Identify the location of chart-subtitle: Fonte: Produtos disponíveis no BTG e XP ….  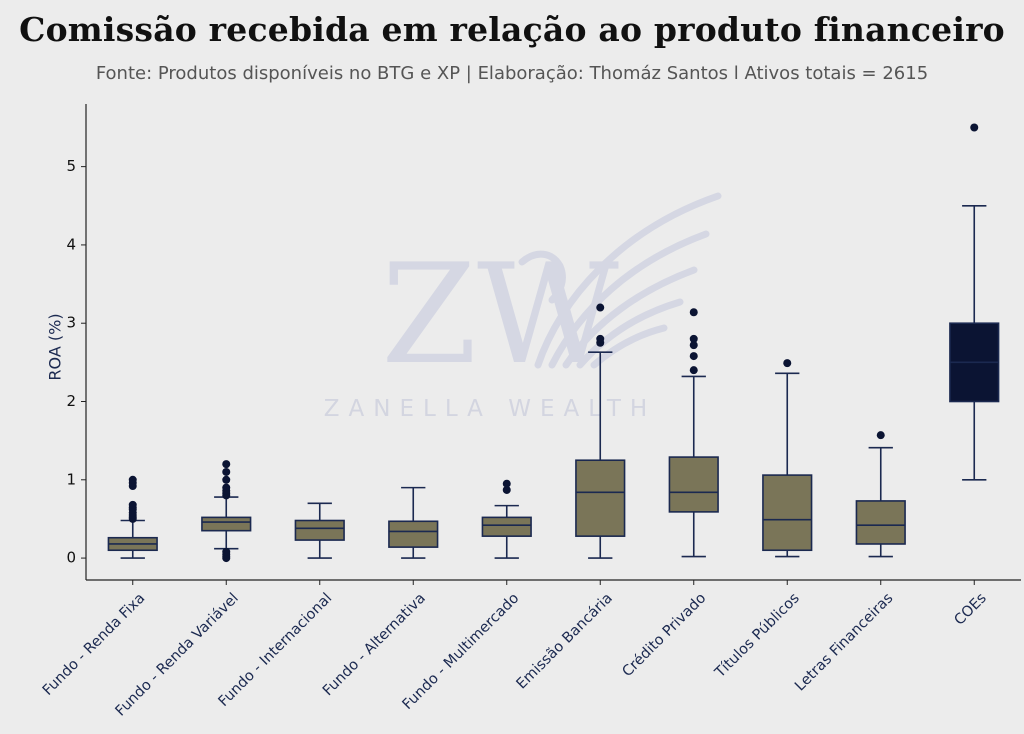
(512, 73).